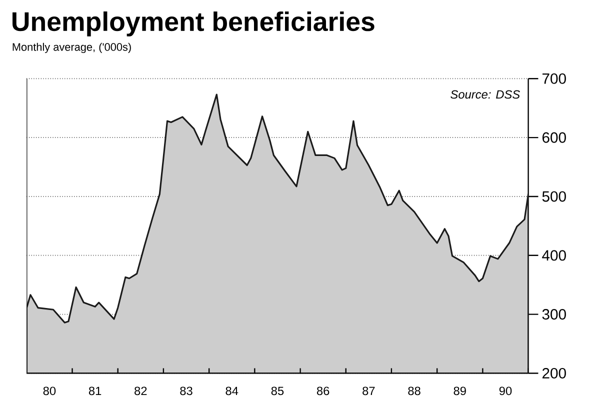  Describe the element at coordinates (193, 23) in the screenshot. I see `chart-title: Unemployment beneficiaries` at that location.